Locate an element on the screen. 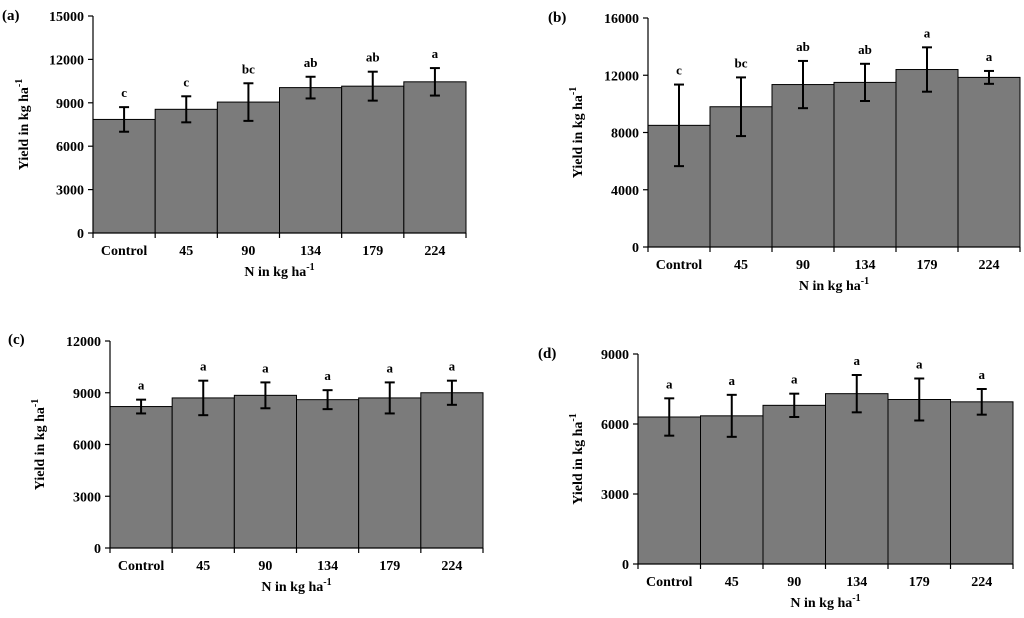 The image size is (1024, 618). y-tick-label: 16000 is located at coordinates (621, 19).